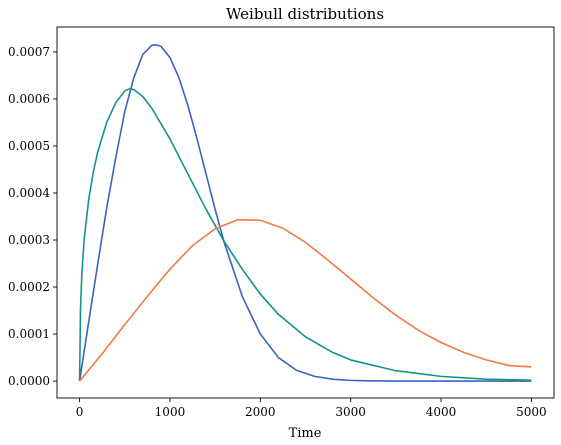  What do you see at coordinates (29, 381) in the screenshot?
I see `y-tick-label: 0.0000` at bounding box center [29, 381].